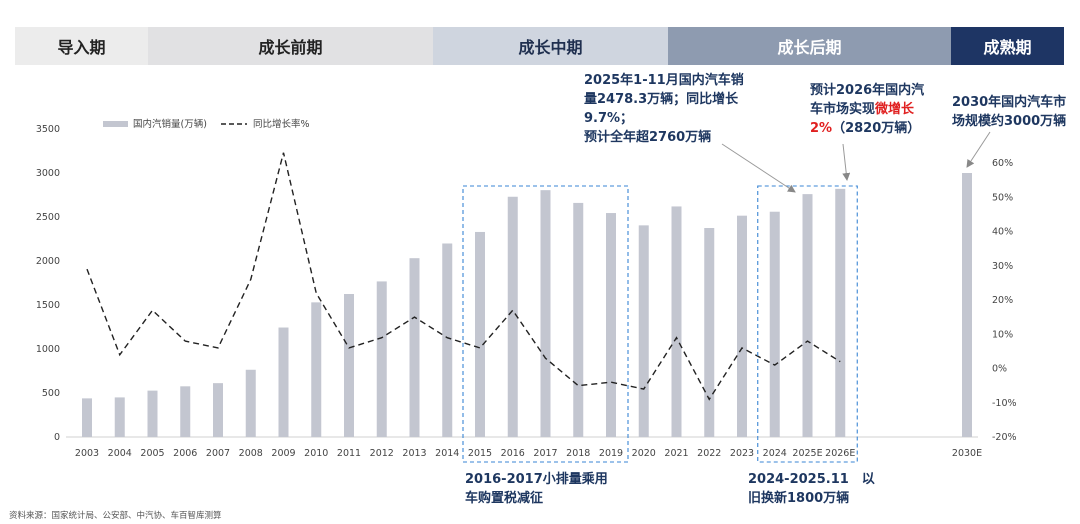  What do you see at coordinates (709, 453) in the screenshot?
I see `x-axis-tick: 2022` at bounding box center [709, 453].